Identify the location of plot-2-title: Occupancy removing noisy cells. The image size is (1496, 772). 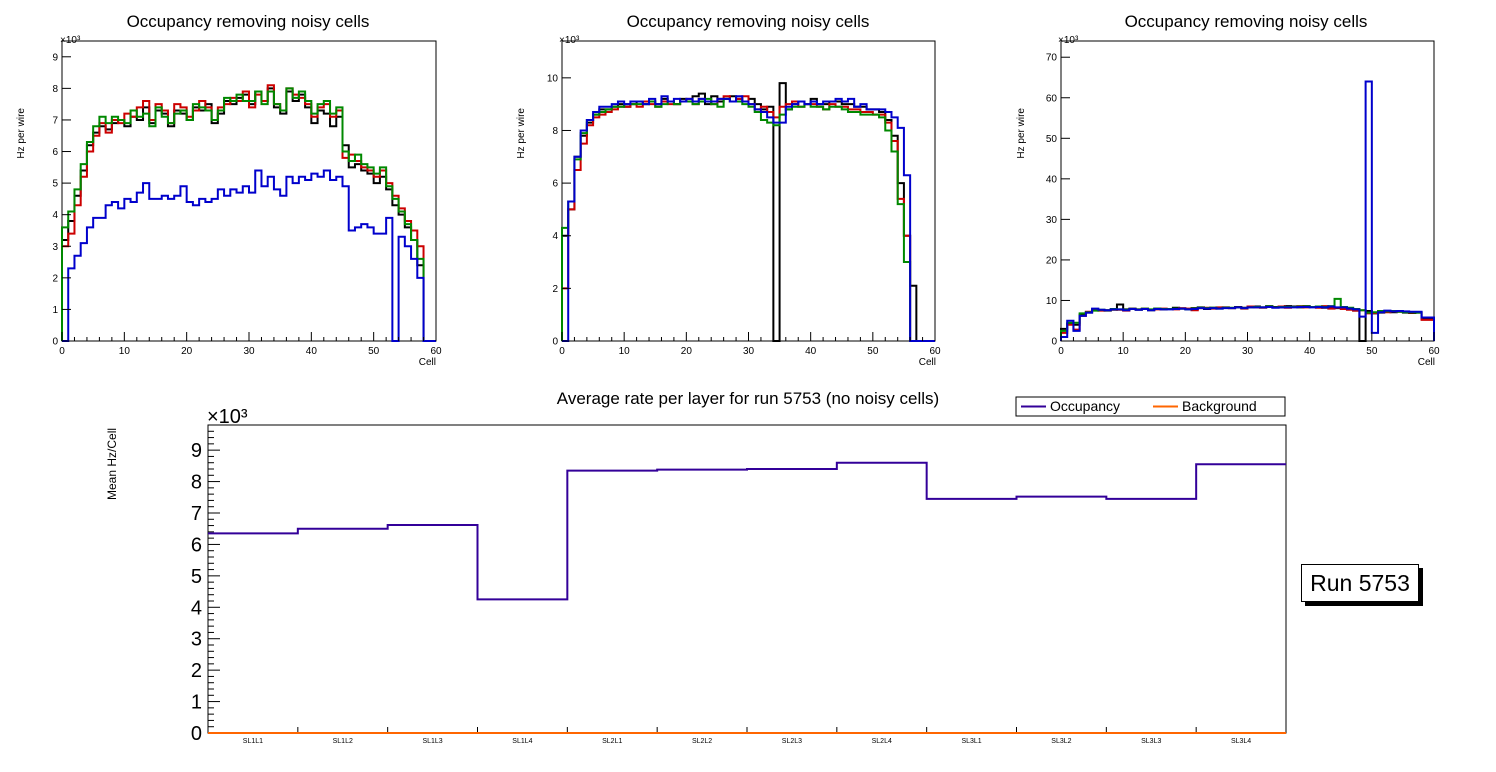
(748, 21).